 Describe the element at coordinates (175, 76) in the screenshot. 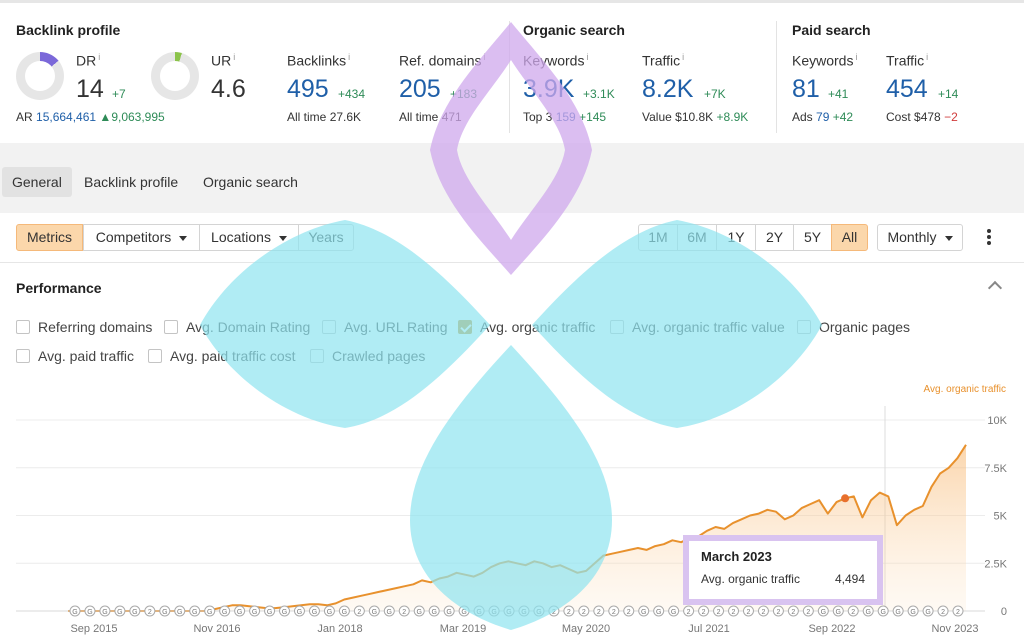

I see `ur-donut-icon` at that location.